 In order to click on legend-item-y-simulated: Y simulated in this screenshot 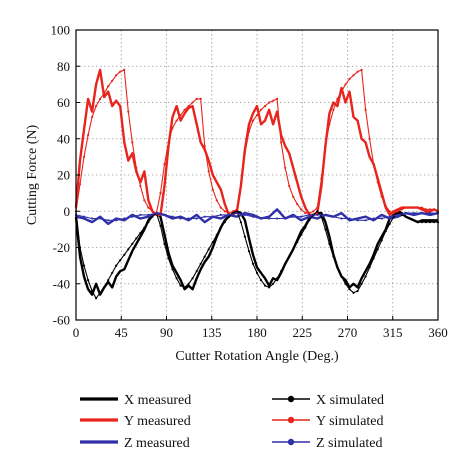, I will do `click(328, 421)`.